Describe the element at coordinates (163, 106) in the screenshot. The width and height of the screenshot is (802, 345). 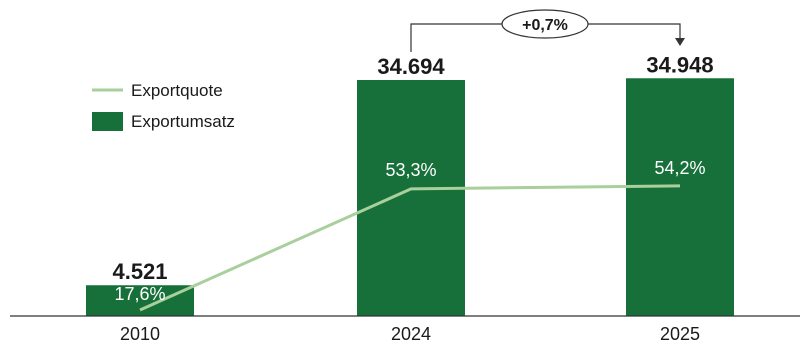
I see `legend: Exportquote Exportumsatz` at that location.